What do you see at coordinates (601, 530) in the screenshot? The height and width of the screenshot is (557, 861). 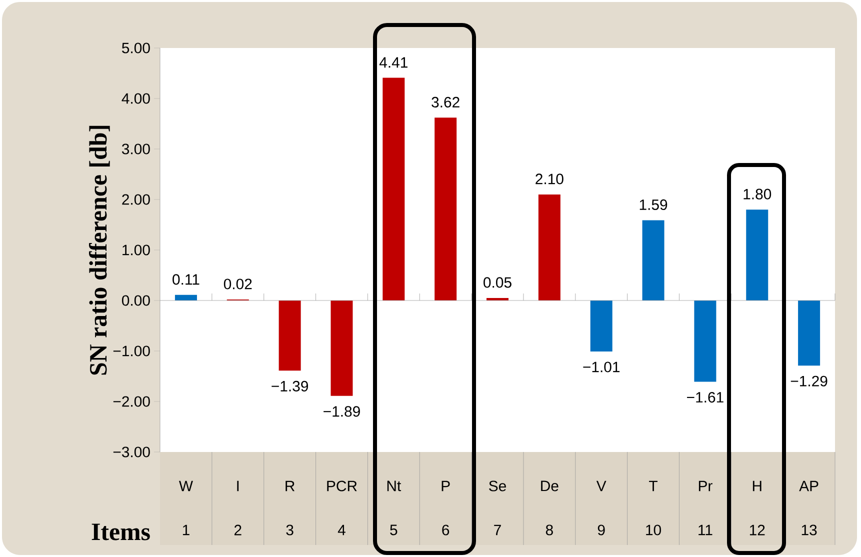 I see `text: 9` at bounding box center [601, 530].